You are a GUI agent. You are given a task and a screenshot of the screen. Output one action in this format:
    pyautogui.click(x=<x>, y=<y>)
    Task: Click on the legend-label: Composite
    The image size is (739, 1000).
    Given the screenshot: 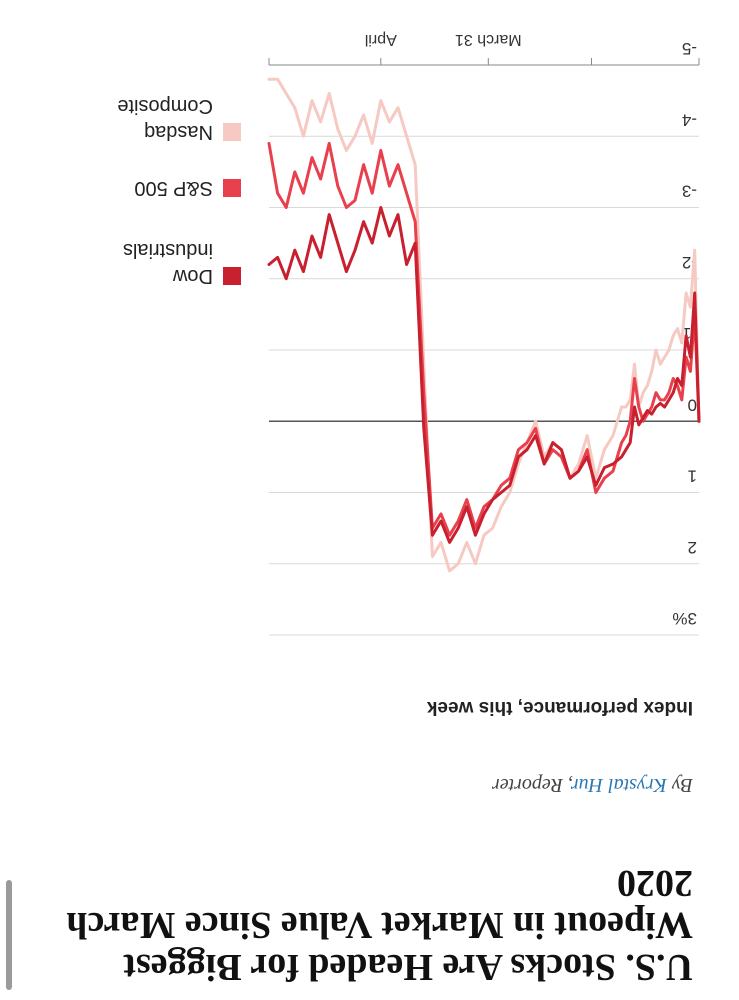 What is the action you would take?
    pyautogui.click(x=165, y=106)
    